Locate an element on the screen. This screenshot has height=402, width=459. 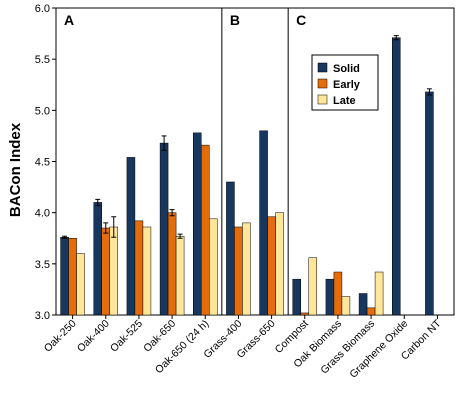
y-axis-label: BACon Index is located at coordinates (15, 169).